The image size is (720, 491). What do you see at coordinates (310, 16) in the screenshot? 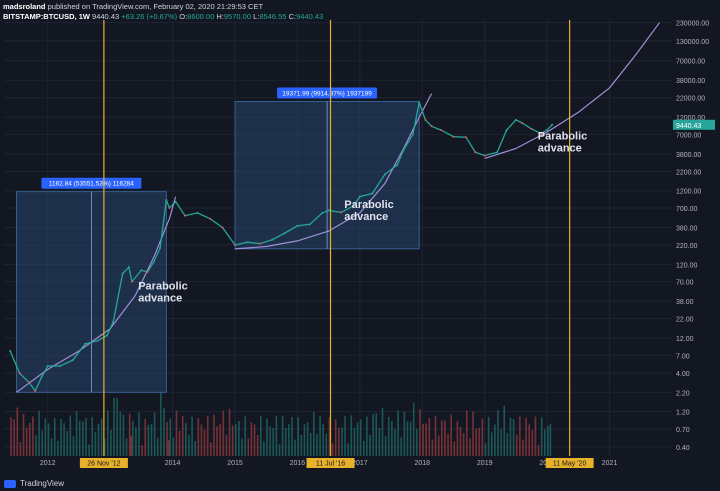
I see `ohlc-close: 9440.43` at bounding box center [310, 16].